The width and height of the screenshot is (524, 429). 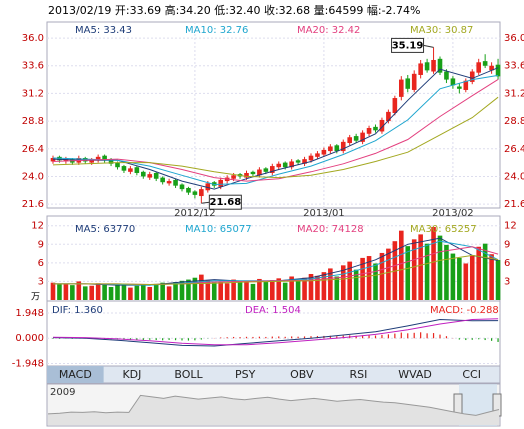 What do you see at coordinates (33, 93) in the screenshot?
I see `y-tick-label: 31.2` at bounding box center [33, 93].